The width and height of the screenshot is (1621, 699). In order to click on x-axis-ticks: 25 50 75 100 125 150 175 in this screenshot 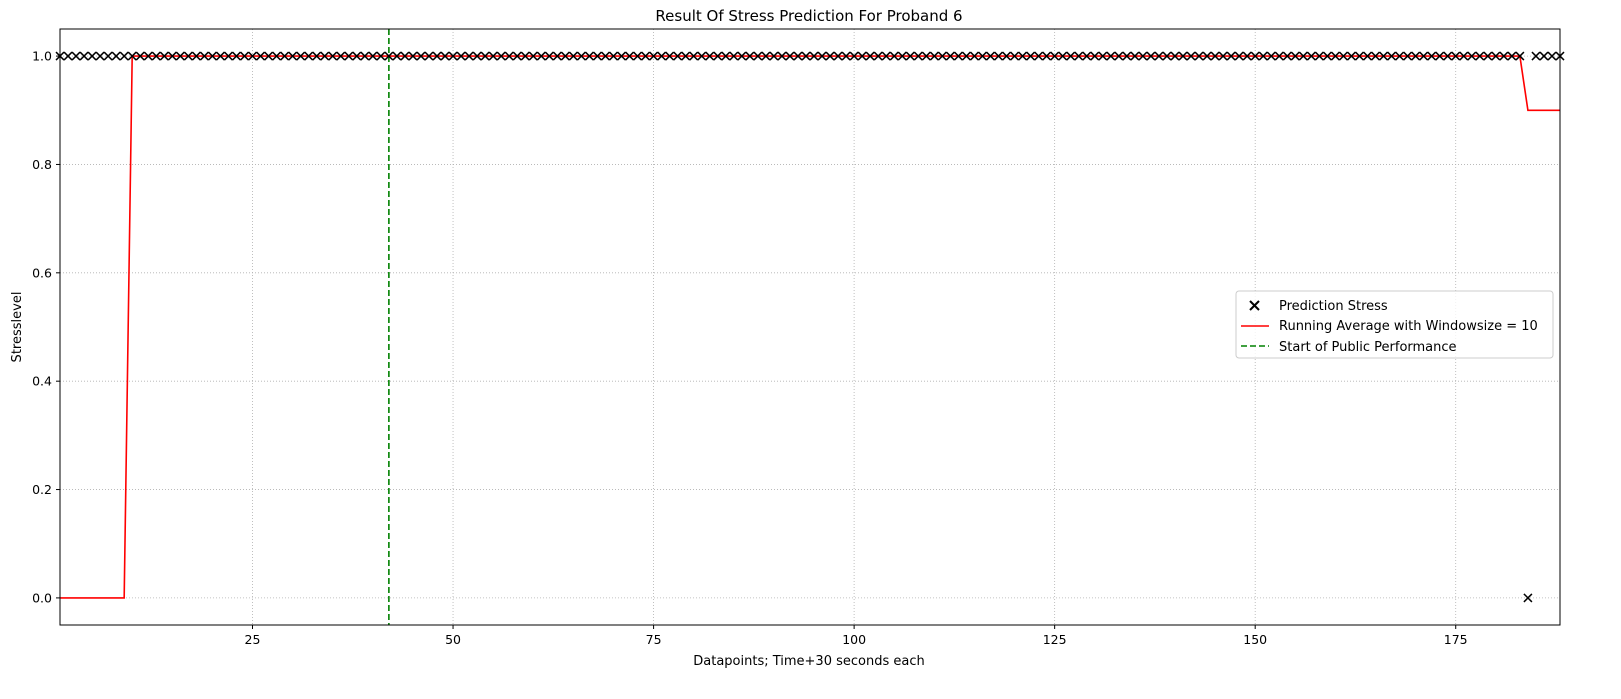, I will do `click(856, 636)`.